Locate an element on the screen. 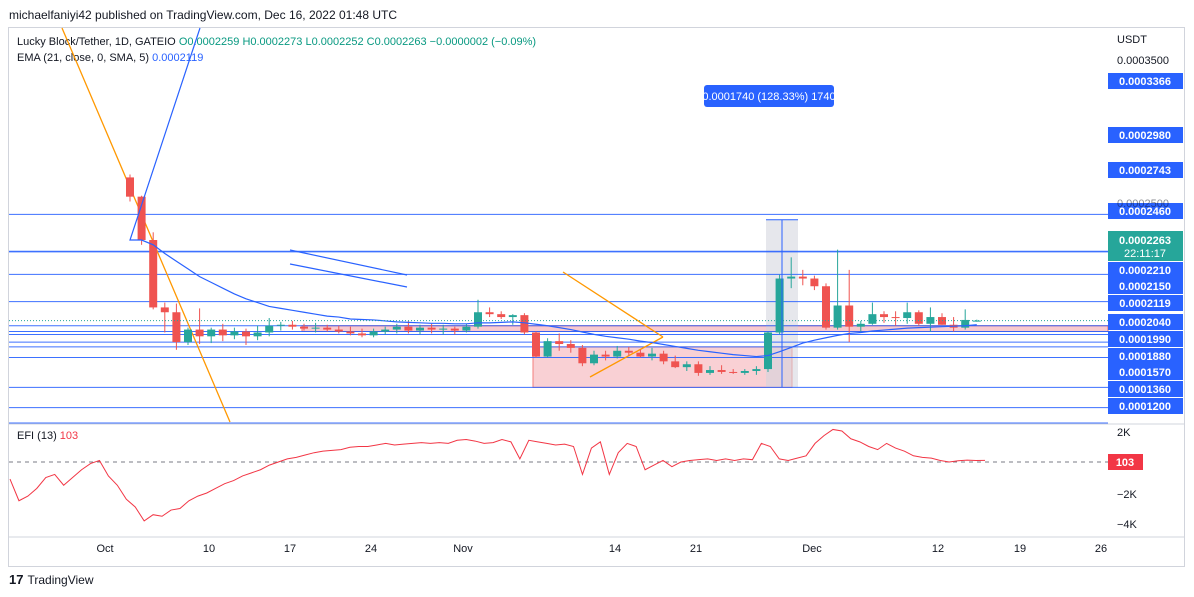 The image size is (1194, 597). last-price-label: 0.0002263 is located at coordinates (1145, 241).